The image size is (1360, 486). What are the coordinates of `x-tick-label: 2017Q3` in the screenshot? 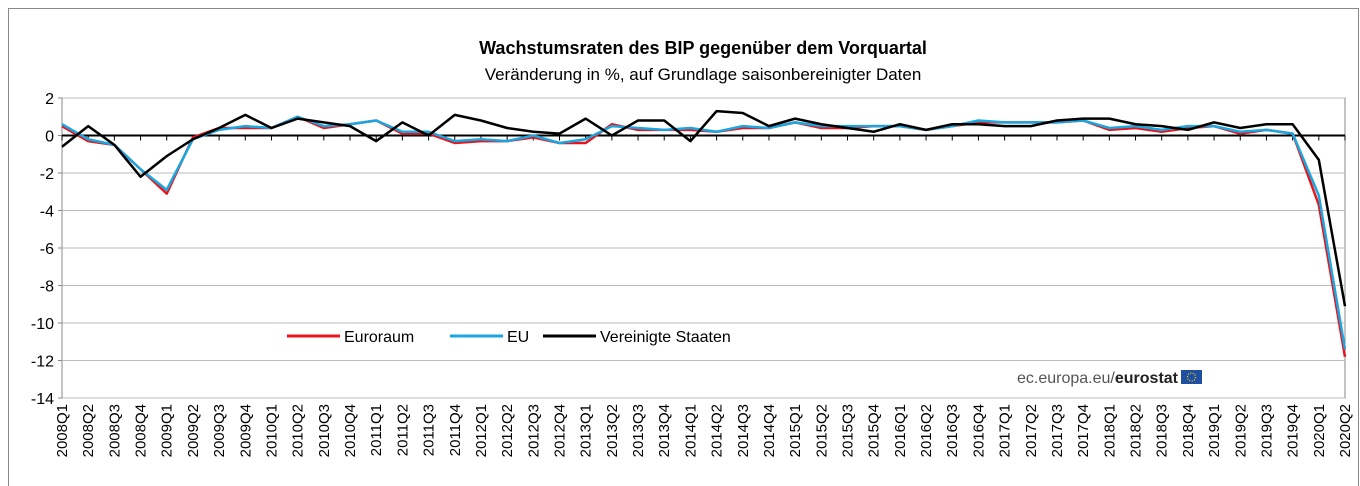 It's located at (1057, 430).